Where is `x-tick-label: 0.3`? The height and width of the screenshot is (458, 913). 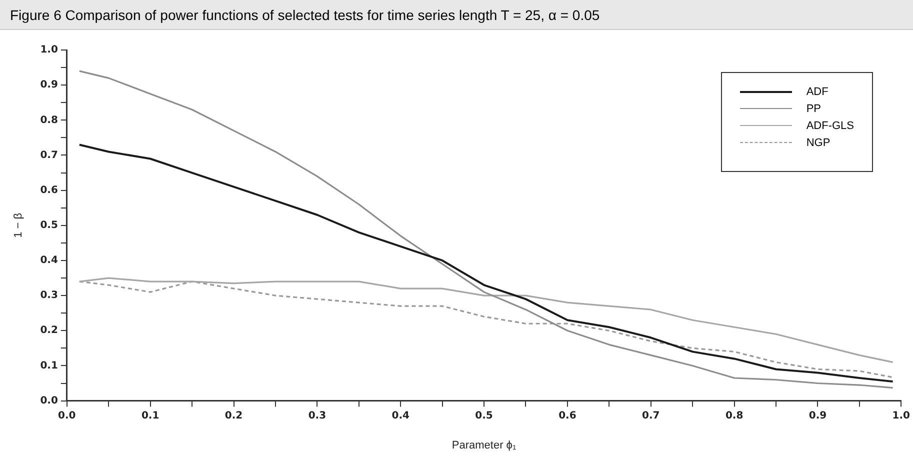 x-tick-label: 0.3 is located at coordinates (317, 416).